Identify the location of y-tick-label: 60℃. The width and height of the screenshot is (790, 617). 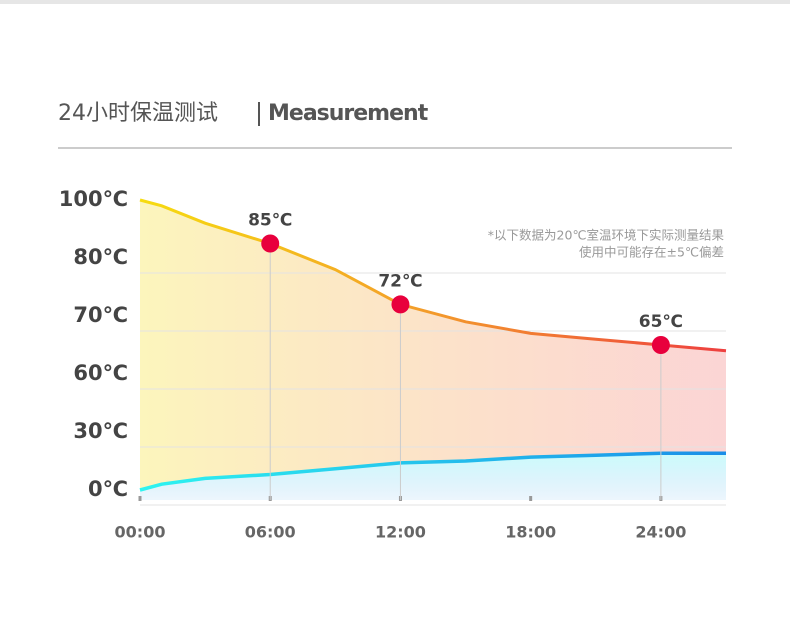
(100, 373).